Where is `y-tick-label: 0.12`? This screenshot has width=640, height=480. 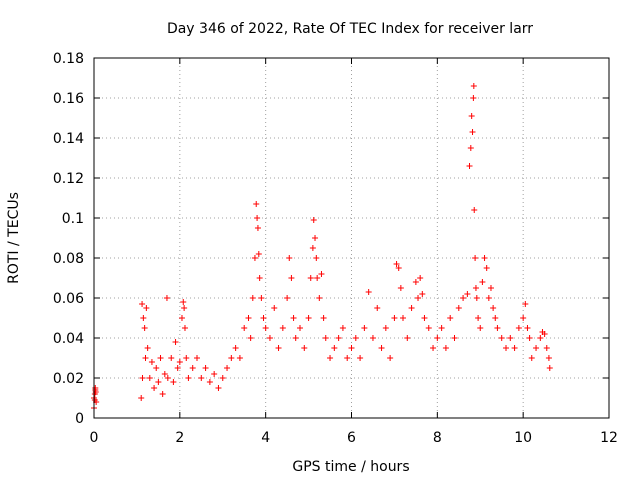 y-tick-label: 0.12 is located at coordinates (68, 179).